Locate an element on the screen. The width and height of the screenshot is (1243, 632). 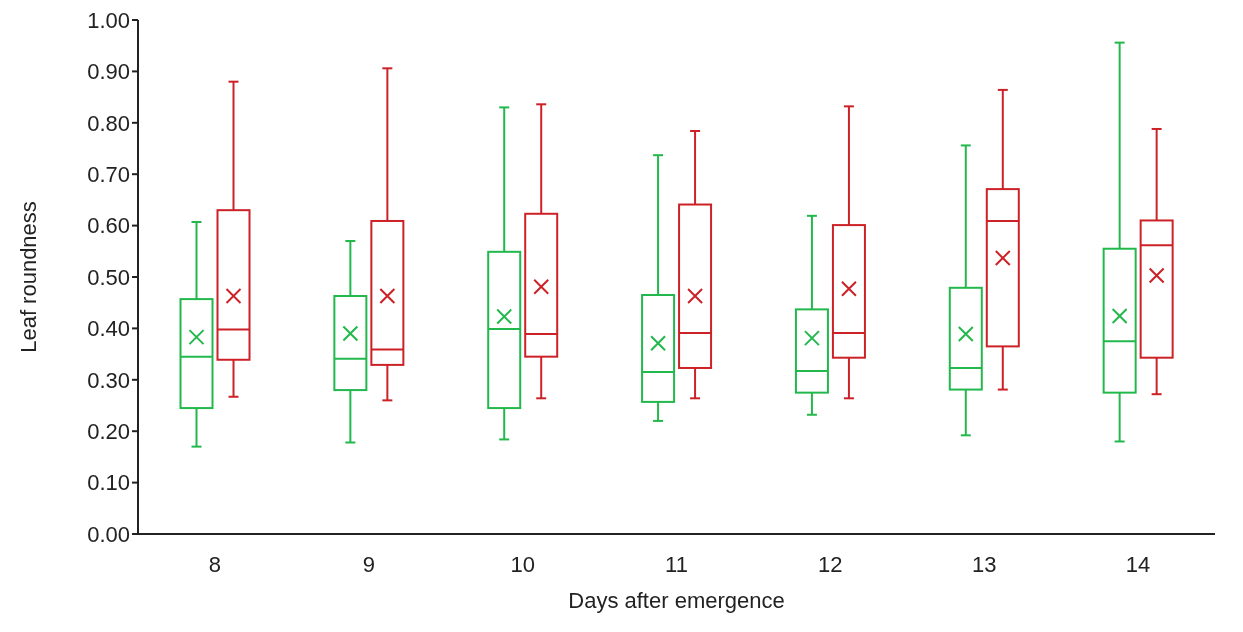
x-tick-label: 13 is located at coordinates (984, 564).